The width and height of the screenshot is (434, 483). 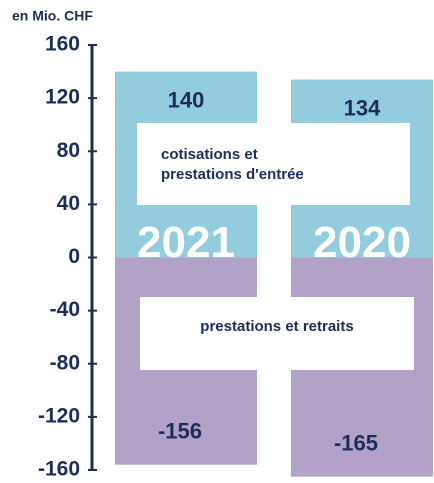 I want to click on y-tick-label: 160, so click(x=62, y=44).